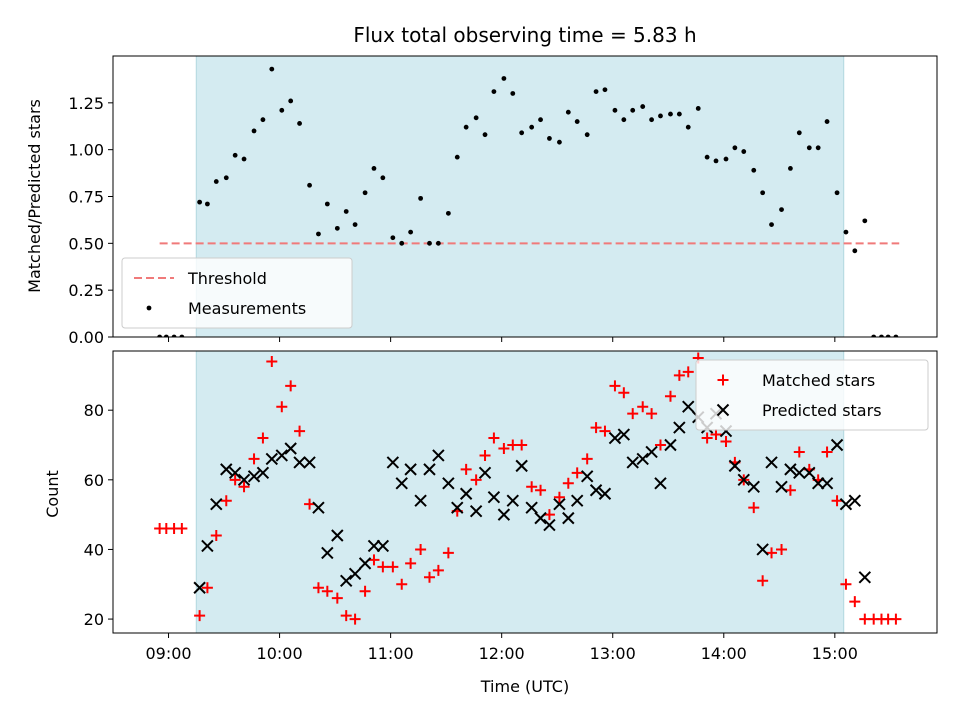  What do you see at coordinates (86, 150) in the screenshot?
I see `y-tick-label: 1.00` at bounding box center [86, 150].